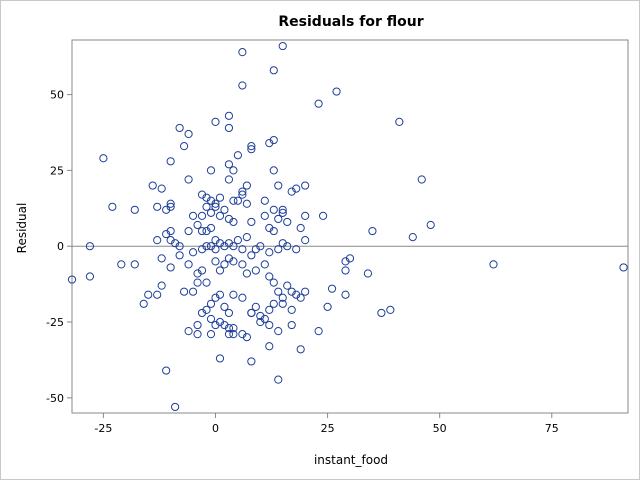 The width and height of the screenshot is (640, 480). Describe the element at coordinates (440, 428) in the screenshot. I see `x-tick-label: 50` at that location.